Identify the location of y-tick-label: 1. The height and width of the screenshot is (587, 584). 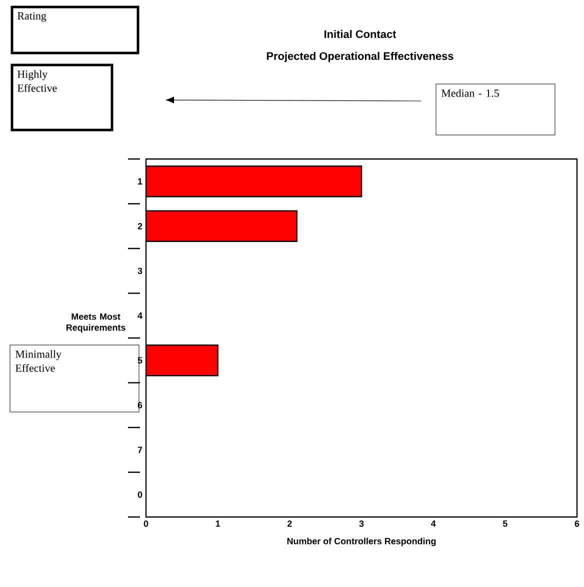
(140, 181).